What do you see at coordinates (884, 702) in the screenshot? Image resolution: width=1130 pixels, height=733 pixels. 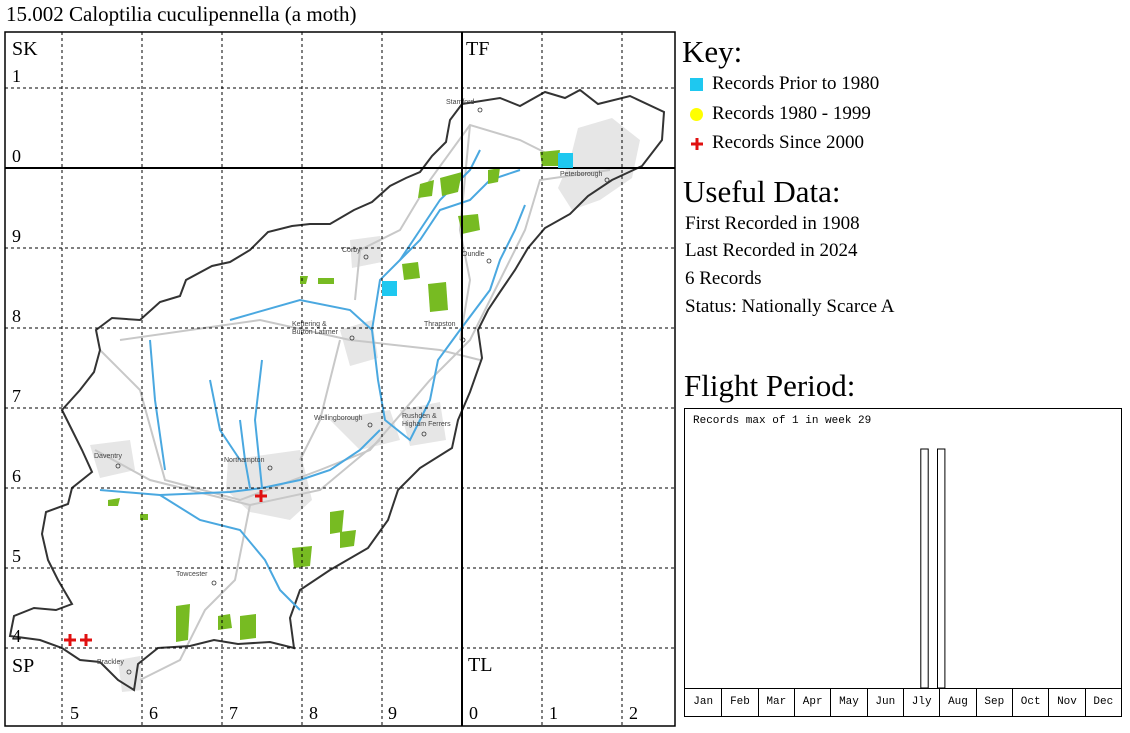 I see `month-label-jun: Jun` at bounding box center [884, 702].